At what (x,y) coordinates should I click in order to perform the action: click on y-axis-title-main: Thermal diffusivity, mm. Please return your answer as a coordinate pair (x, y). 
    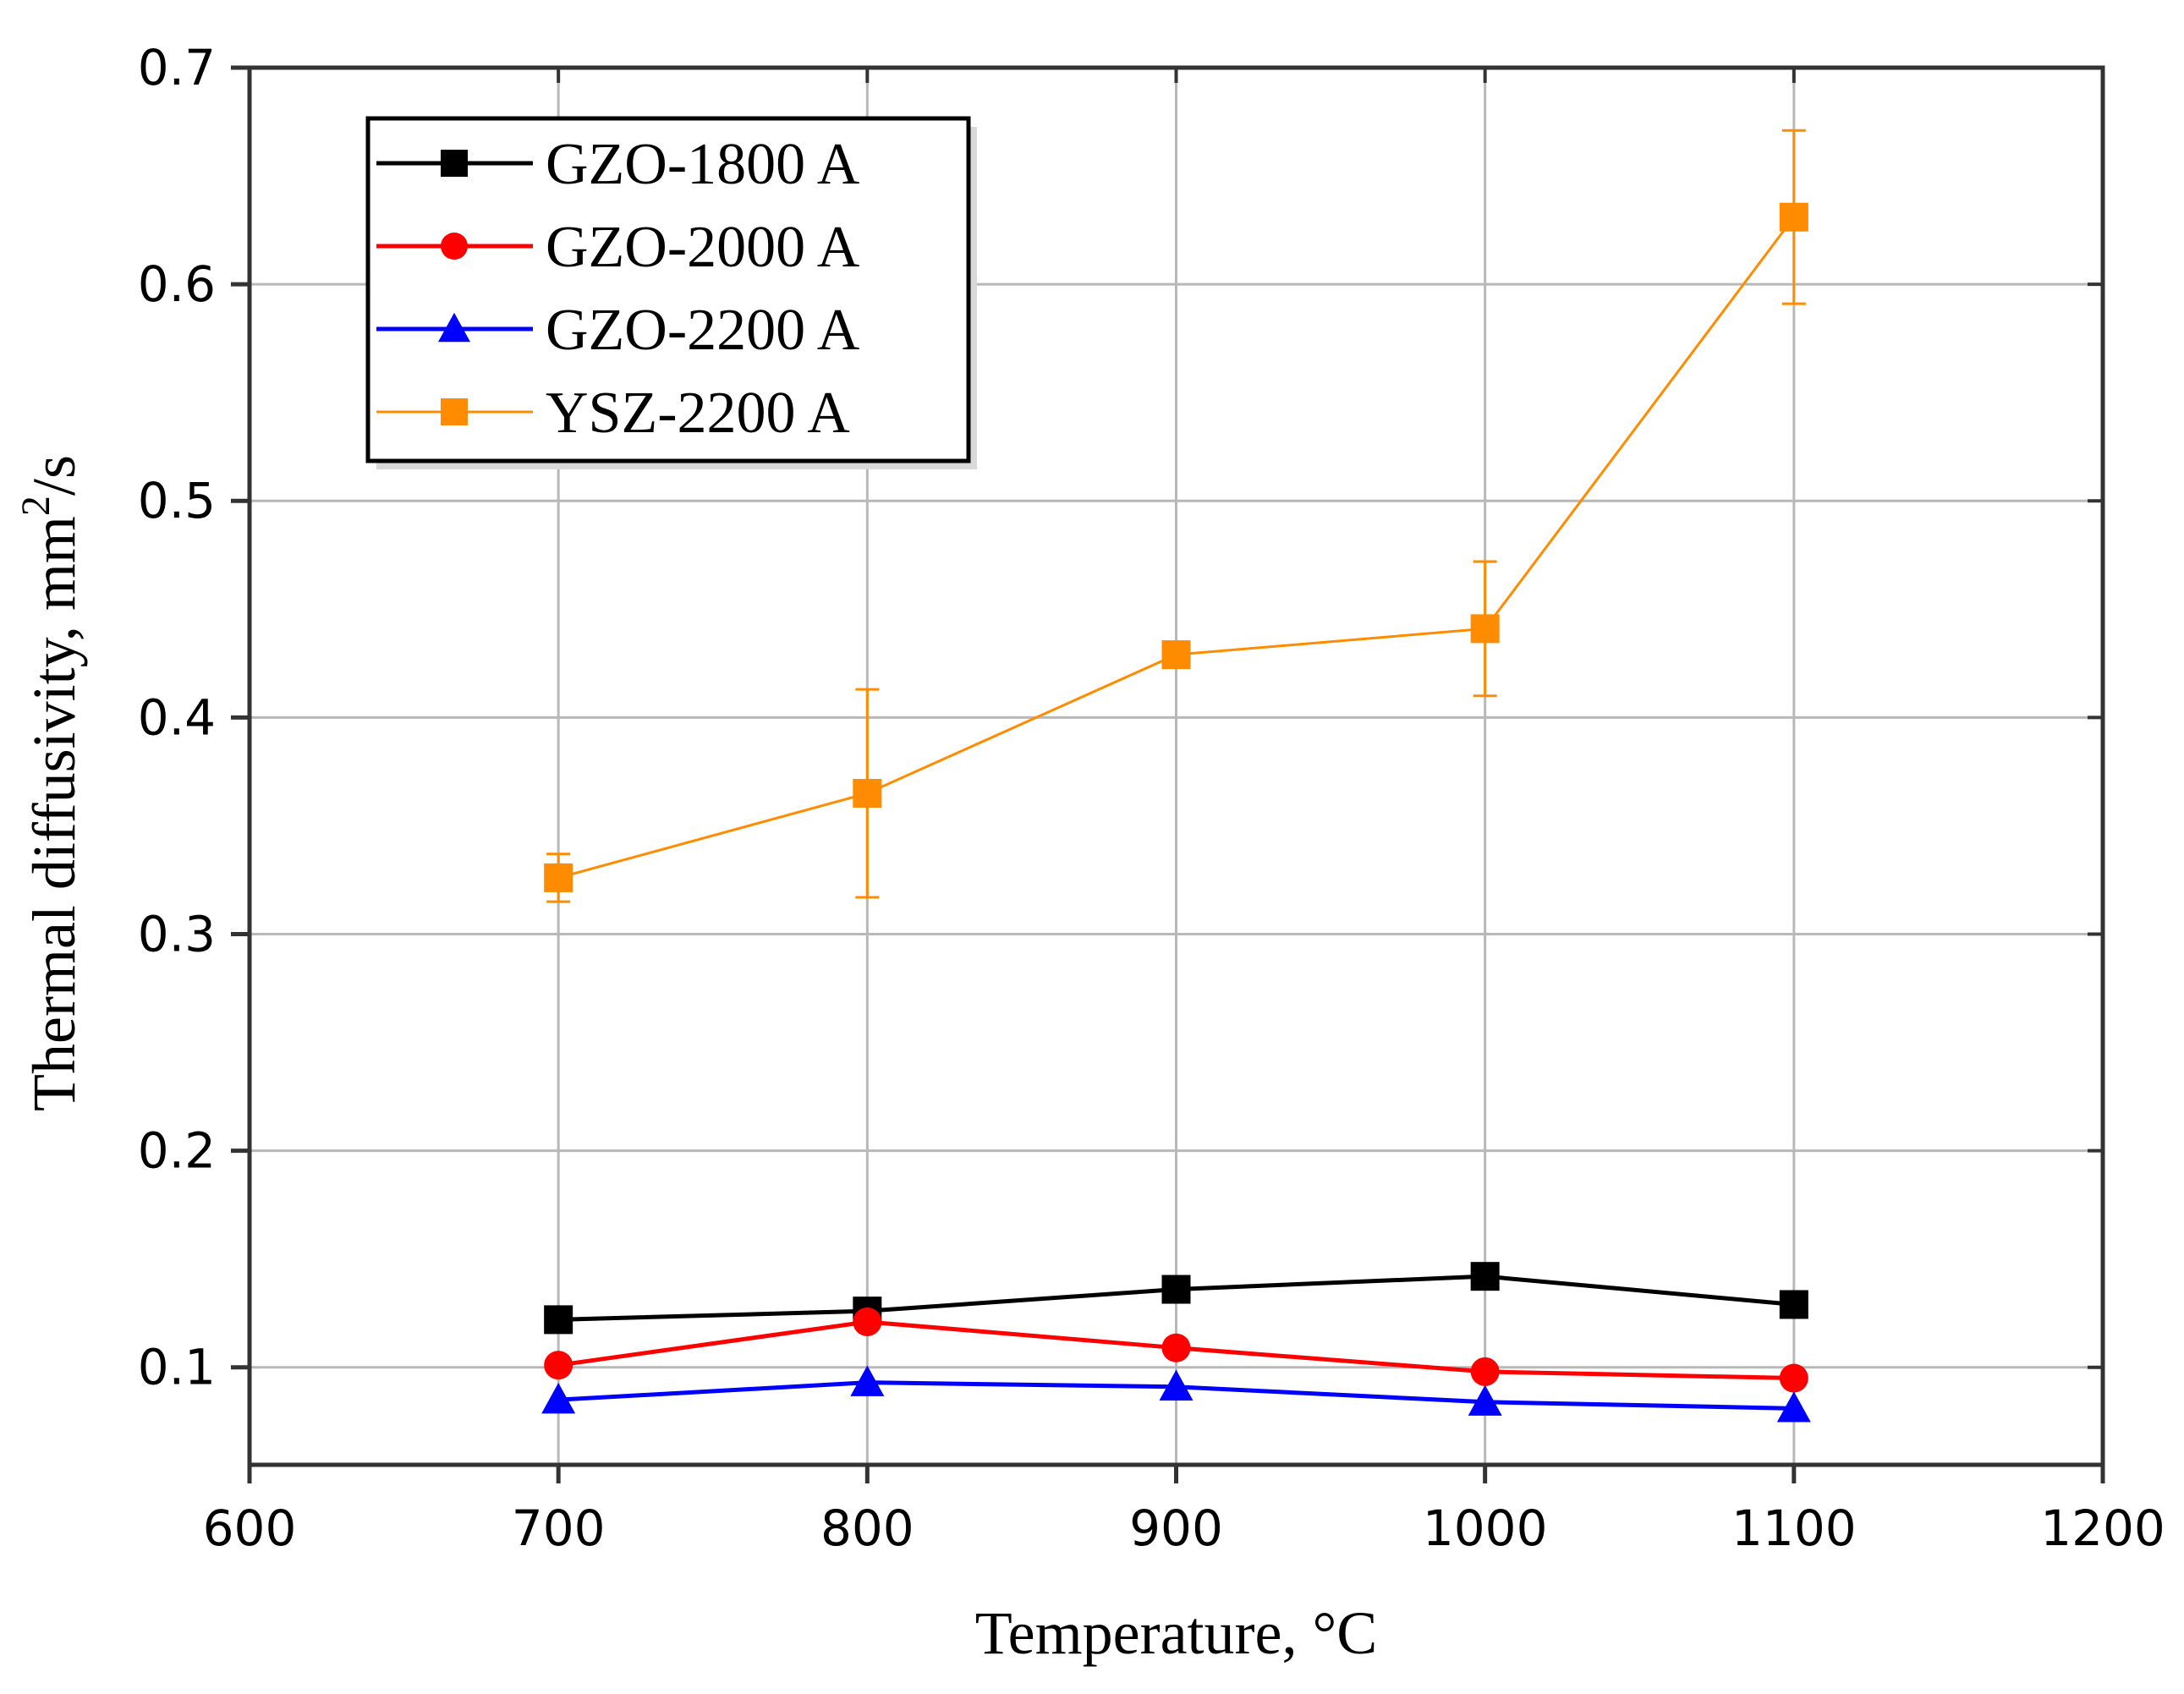
    Looking at the image, I should click on (54, 813).